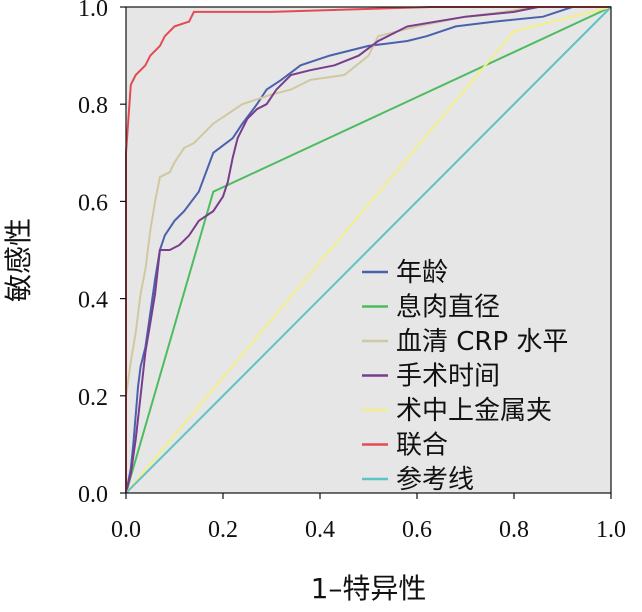  I want to click on x-tick-label: 0.4, so click(320, 530).